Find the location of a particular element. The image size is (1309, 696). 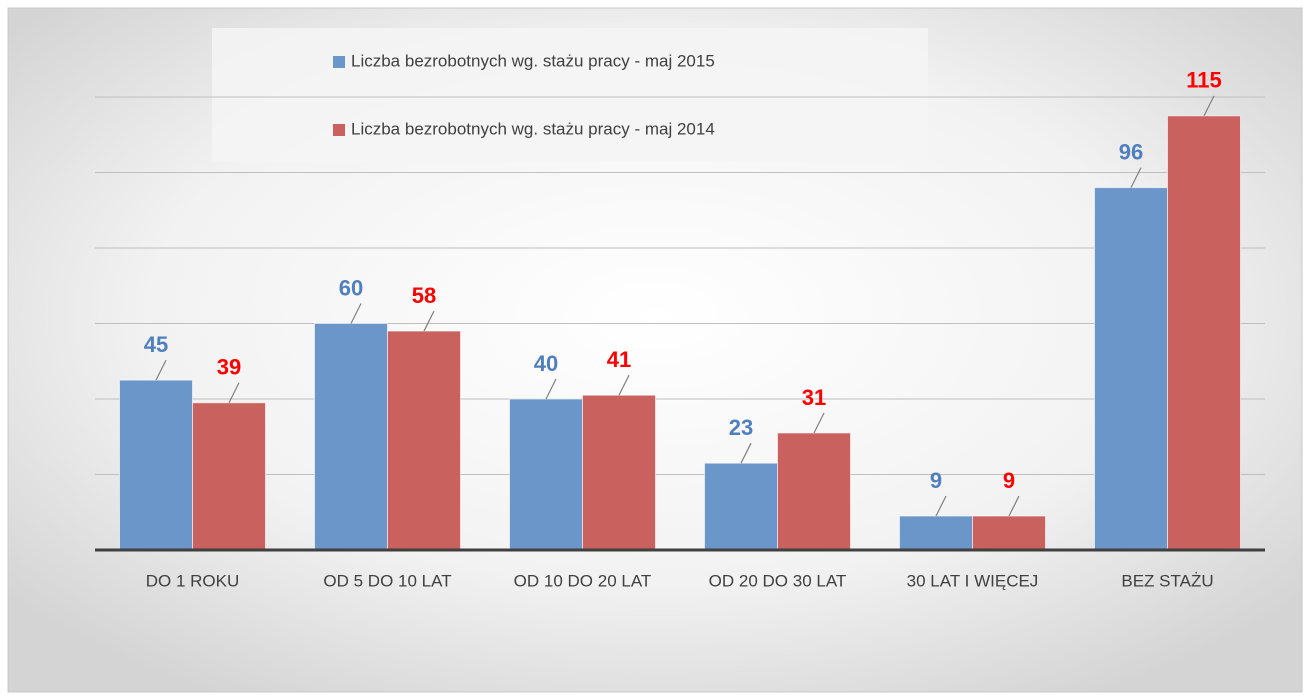

data-label: 58 is located at coordinates (424, 295).